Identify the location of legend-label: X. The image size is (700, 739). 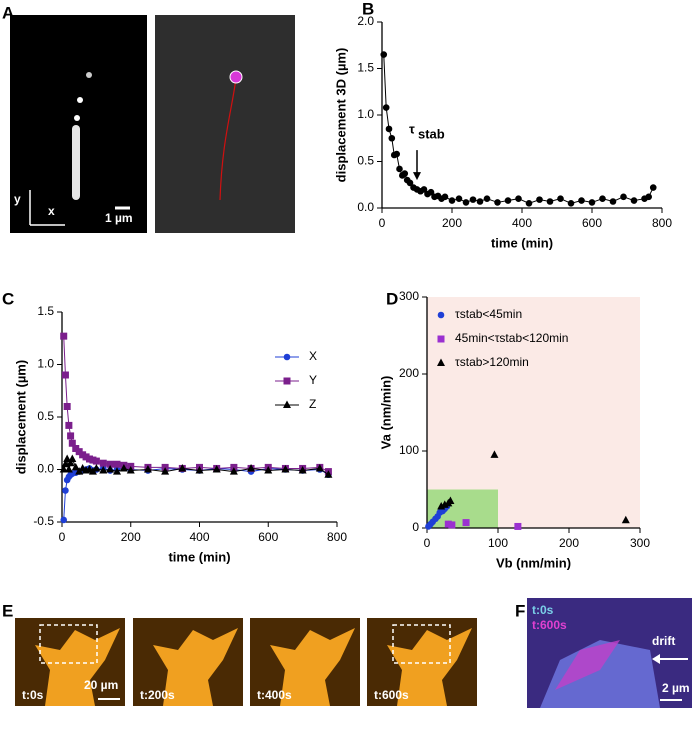
(313, 356).